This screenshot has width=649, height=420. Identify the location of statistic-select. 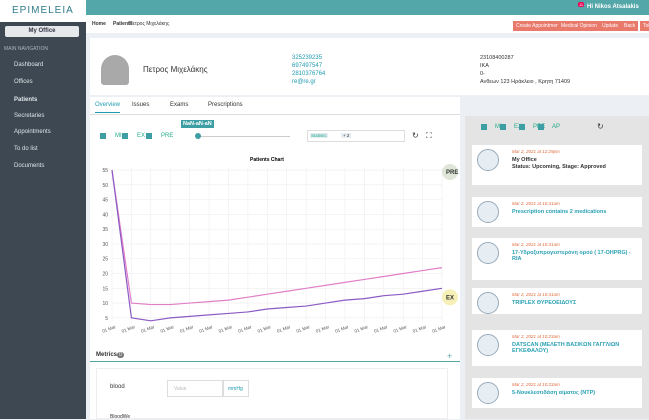
(356, 136).